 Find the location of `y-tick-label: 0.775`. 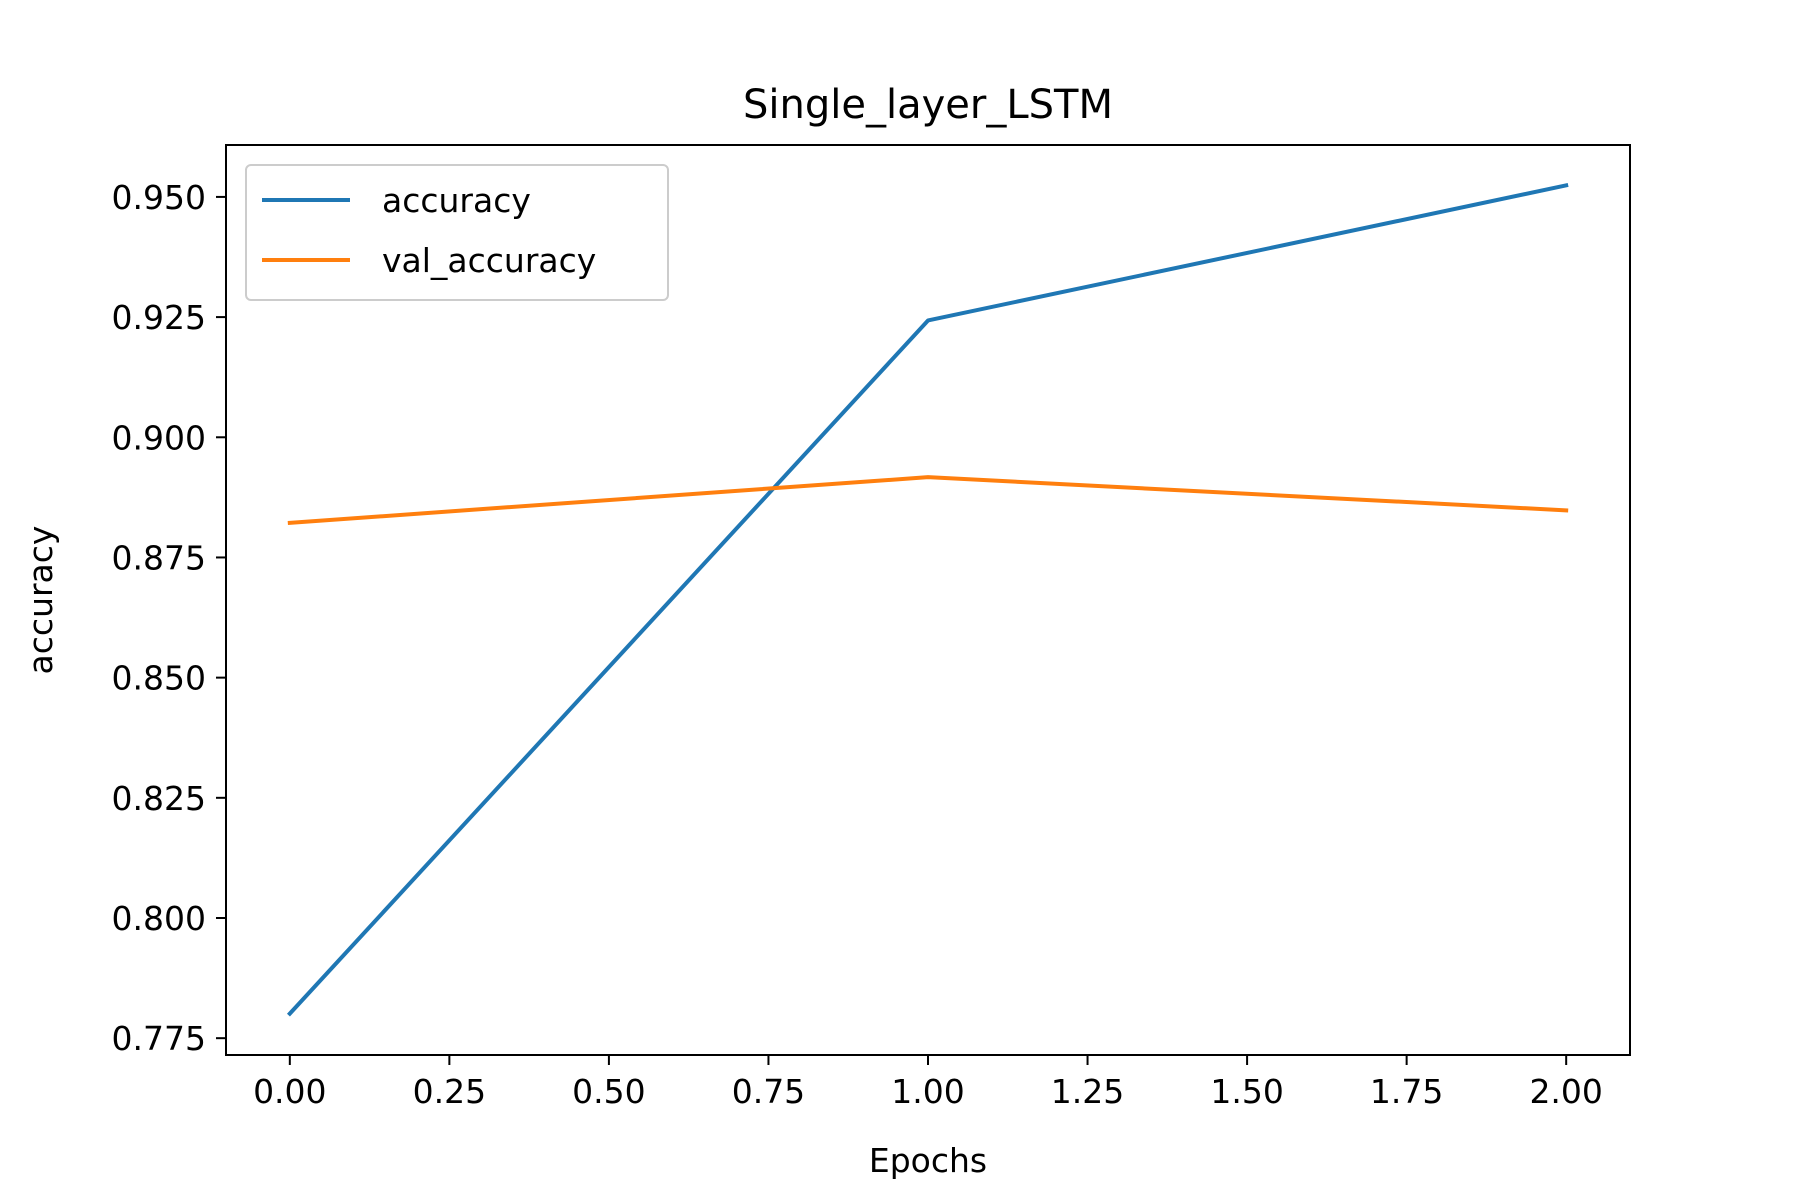

y-tick-label: 0.775 is located at coordinates (159, 1038).